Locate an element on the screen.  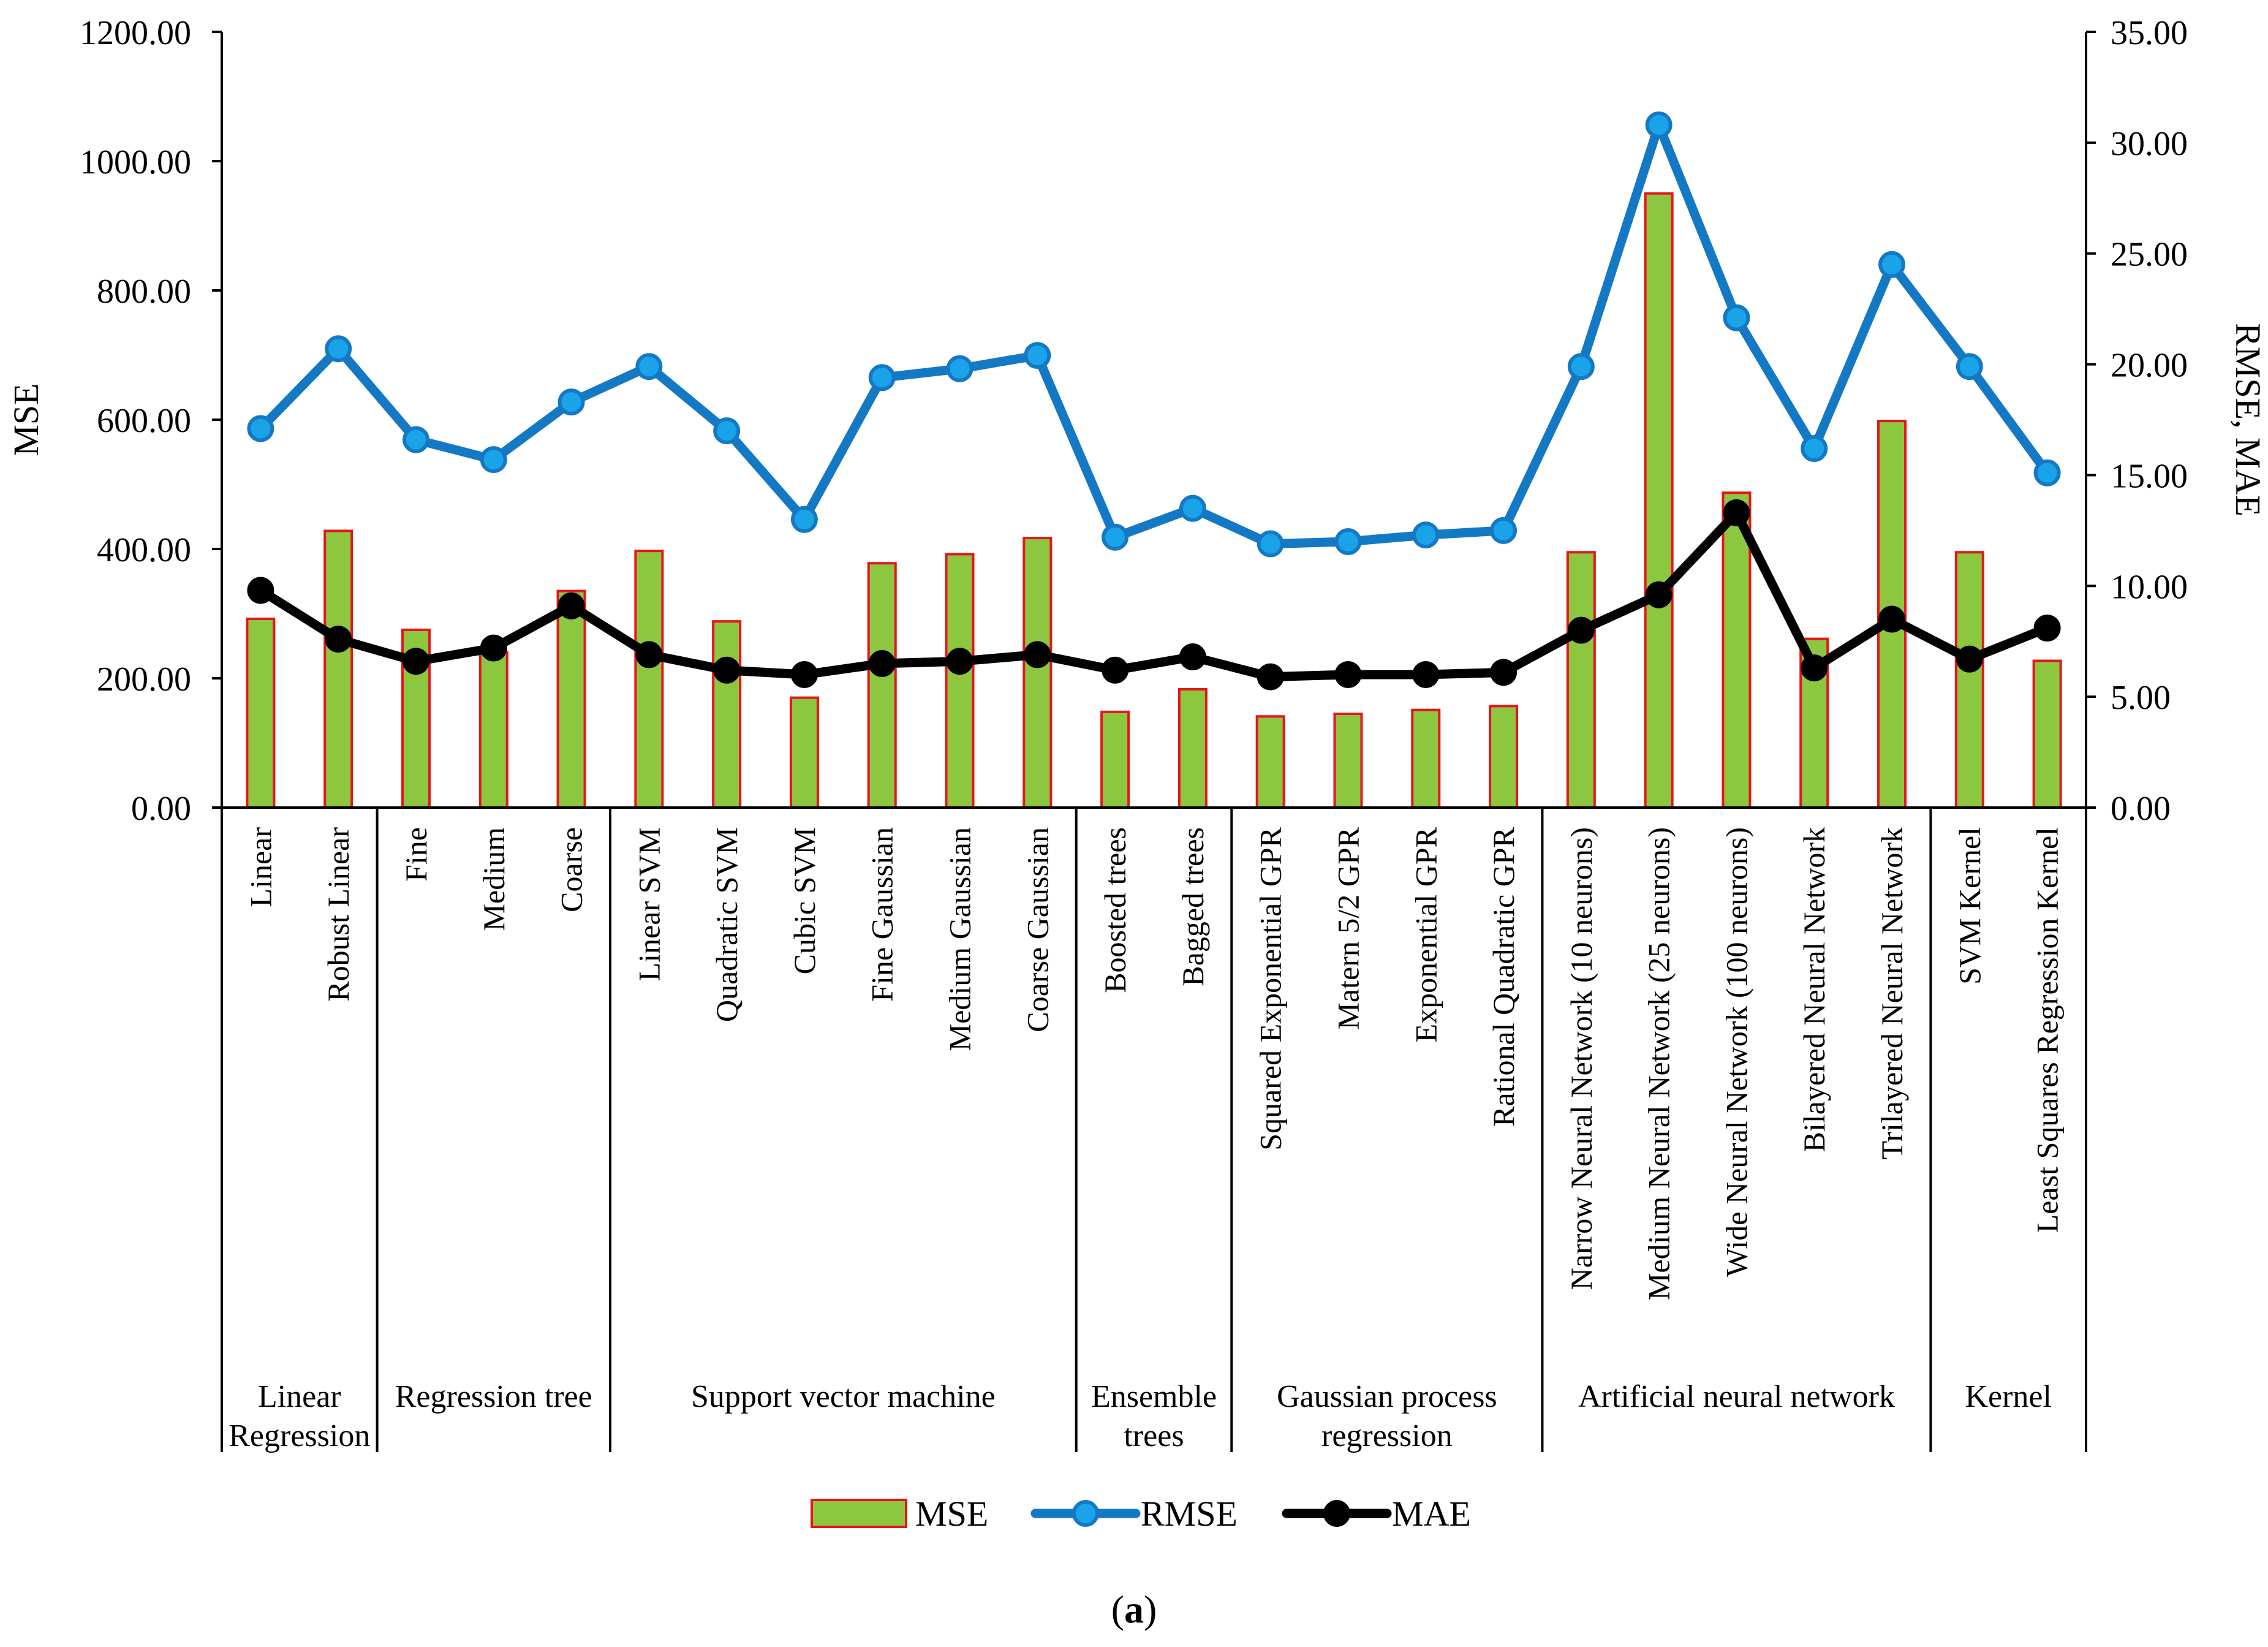
left-tick-label: 0.00 is located at coordinates (161, 809).